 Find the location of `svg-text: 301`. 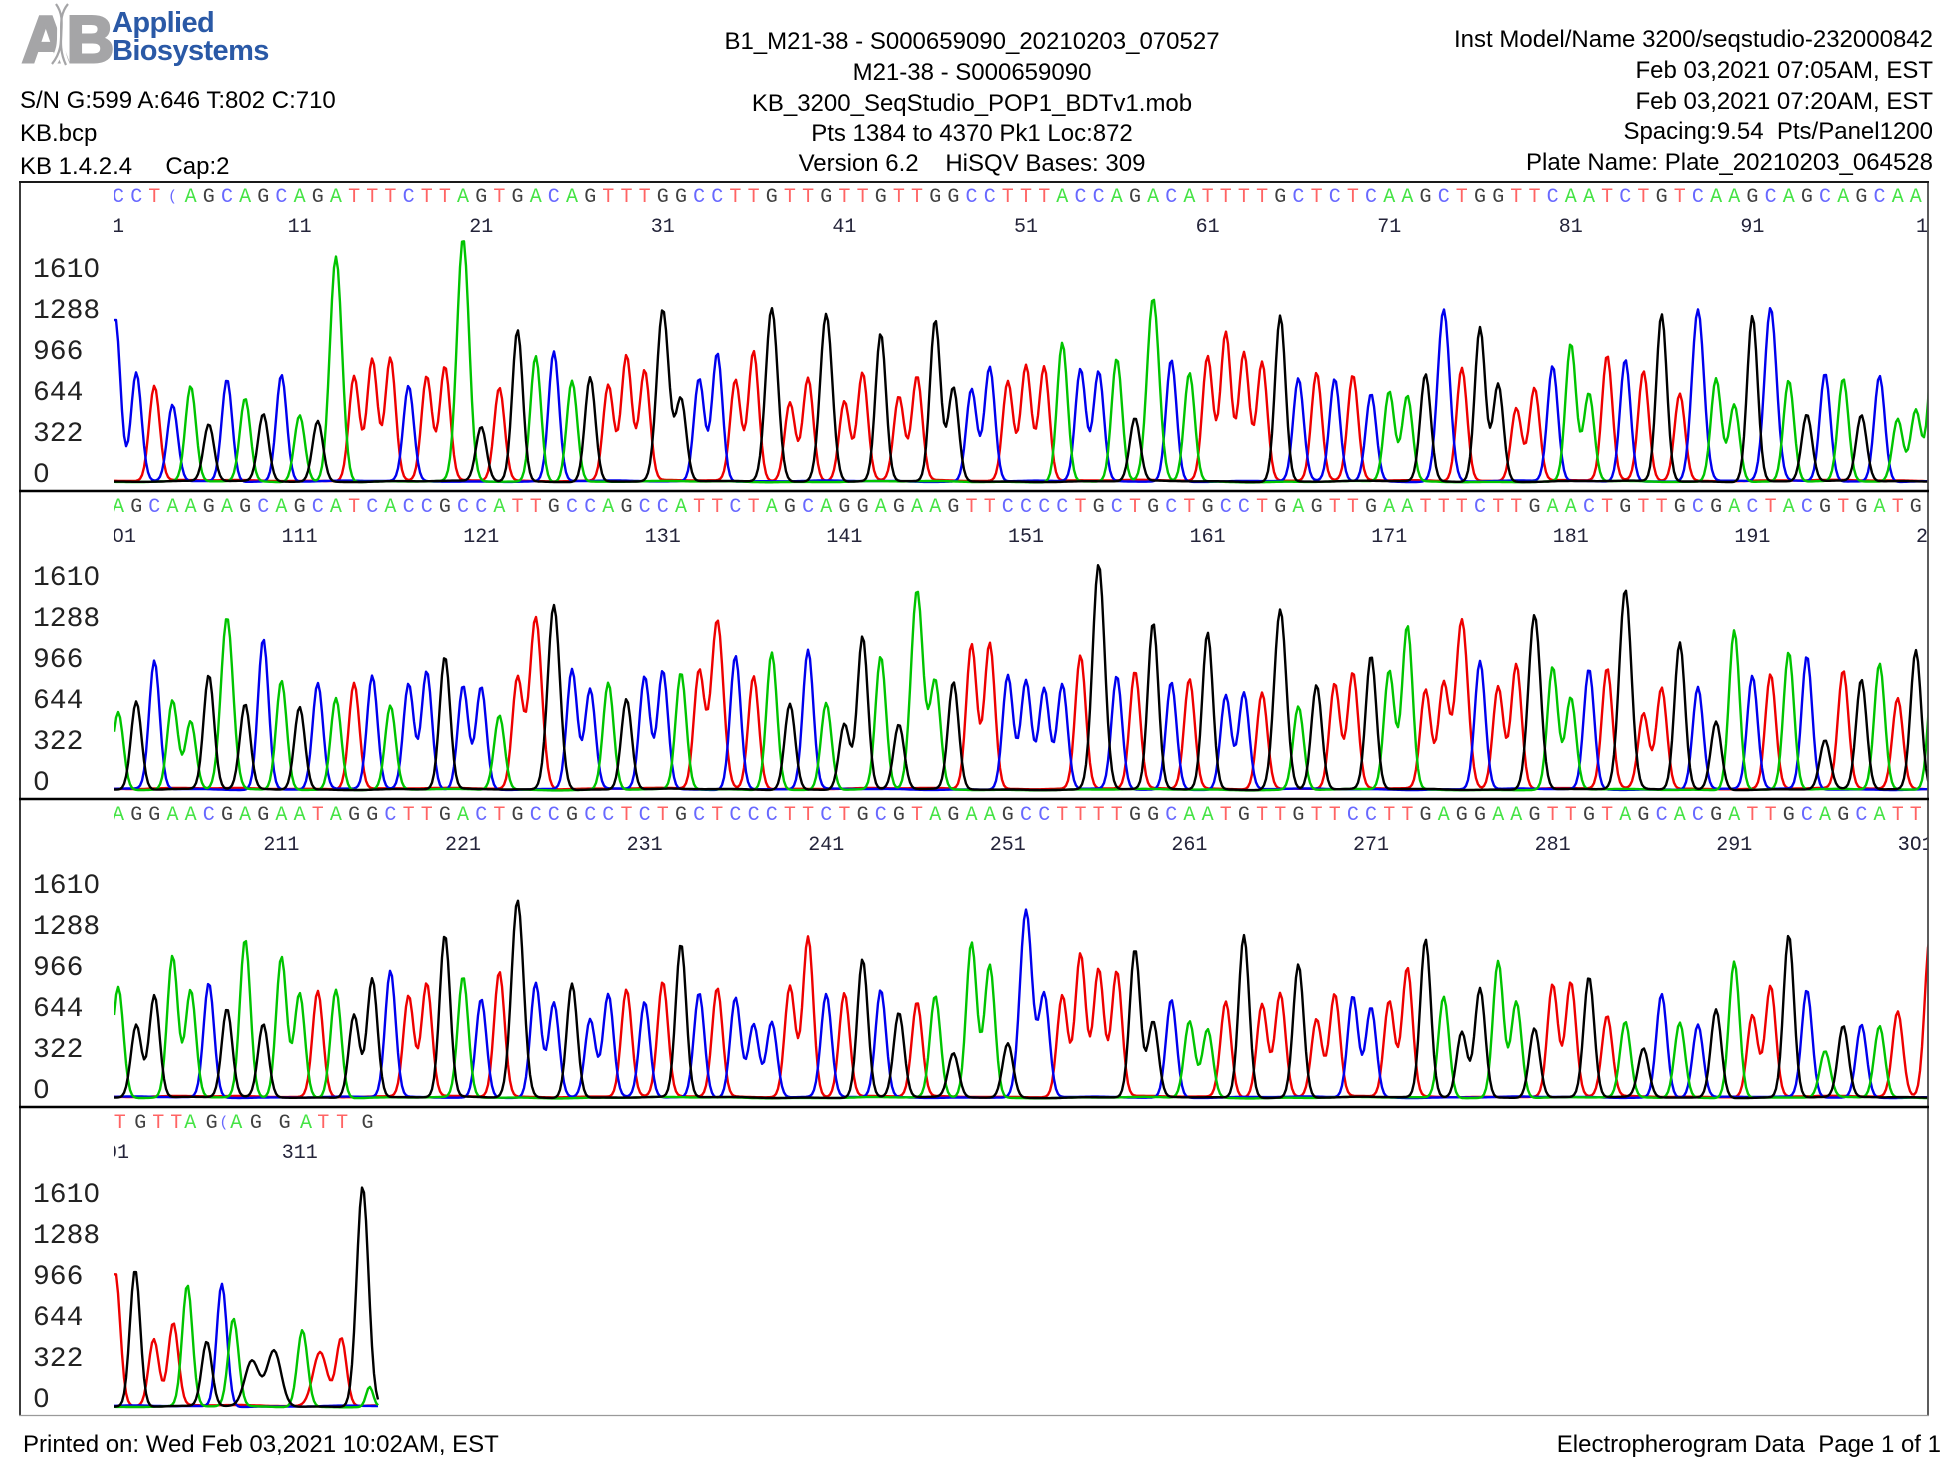

svg-text: 301 is located at coordinates (1916, 845).